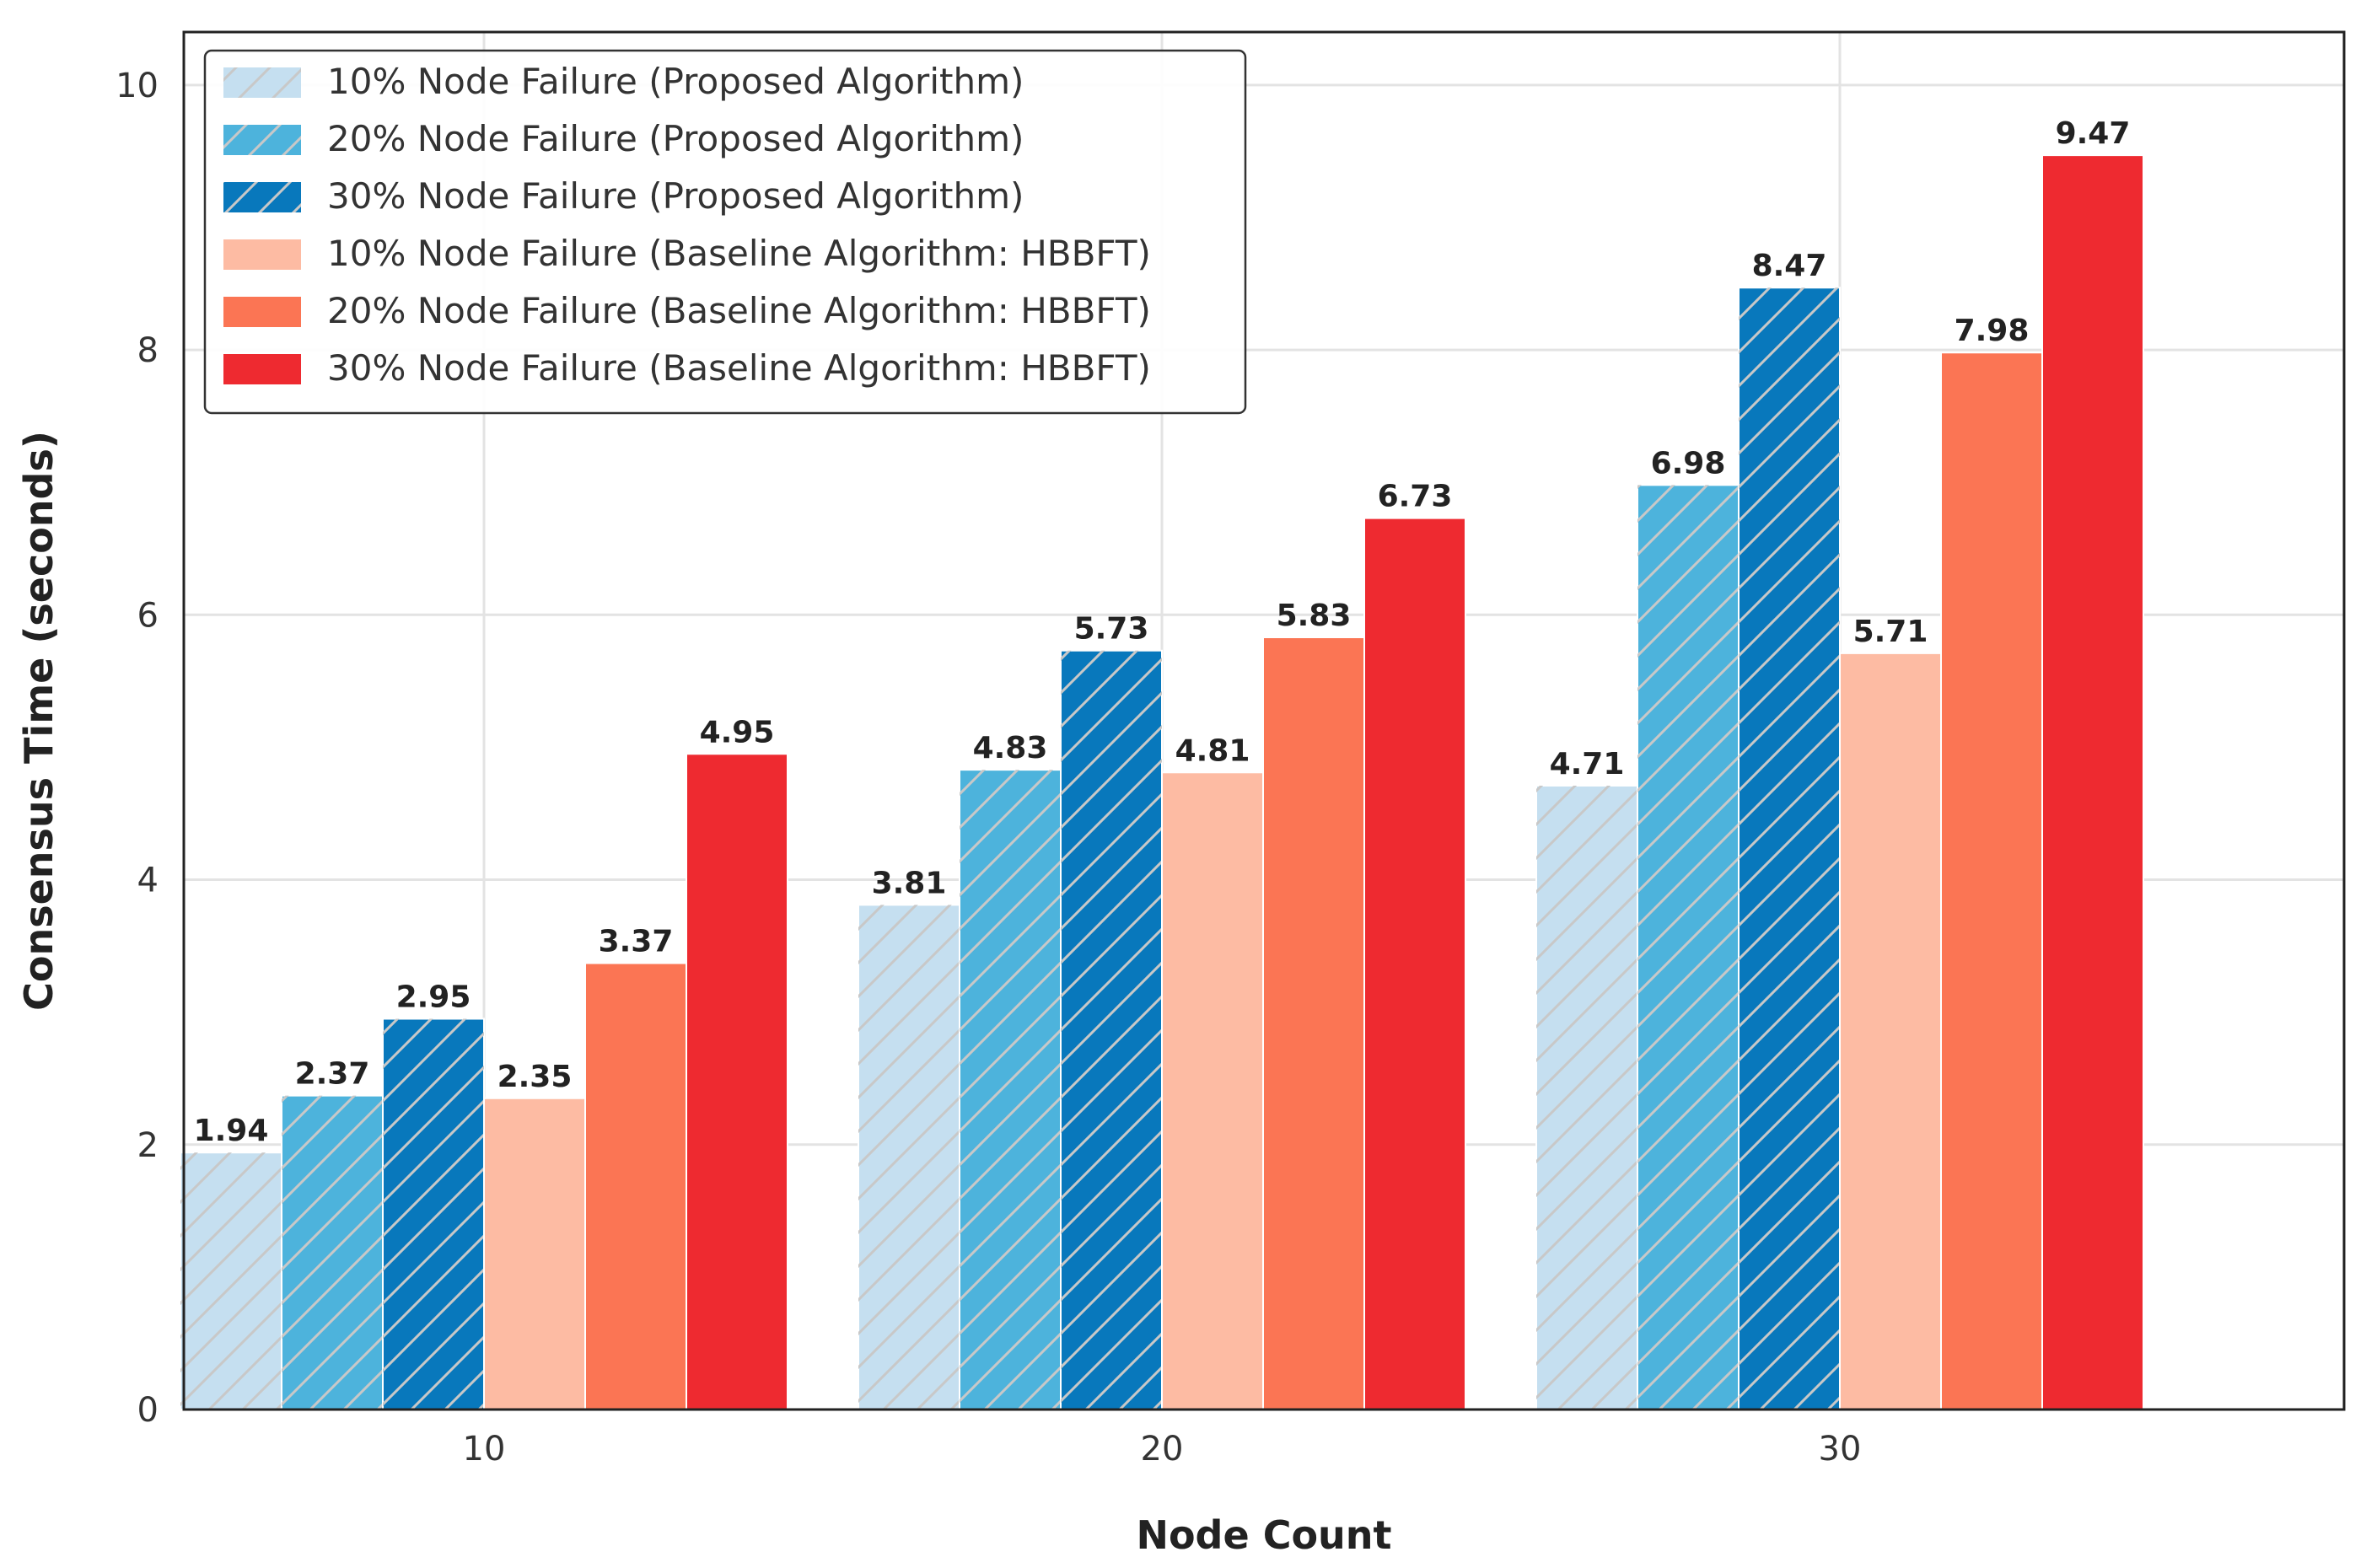  I want to click on bar-value-label: 4.81, so click(1212, 750).